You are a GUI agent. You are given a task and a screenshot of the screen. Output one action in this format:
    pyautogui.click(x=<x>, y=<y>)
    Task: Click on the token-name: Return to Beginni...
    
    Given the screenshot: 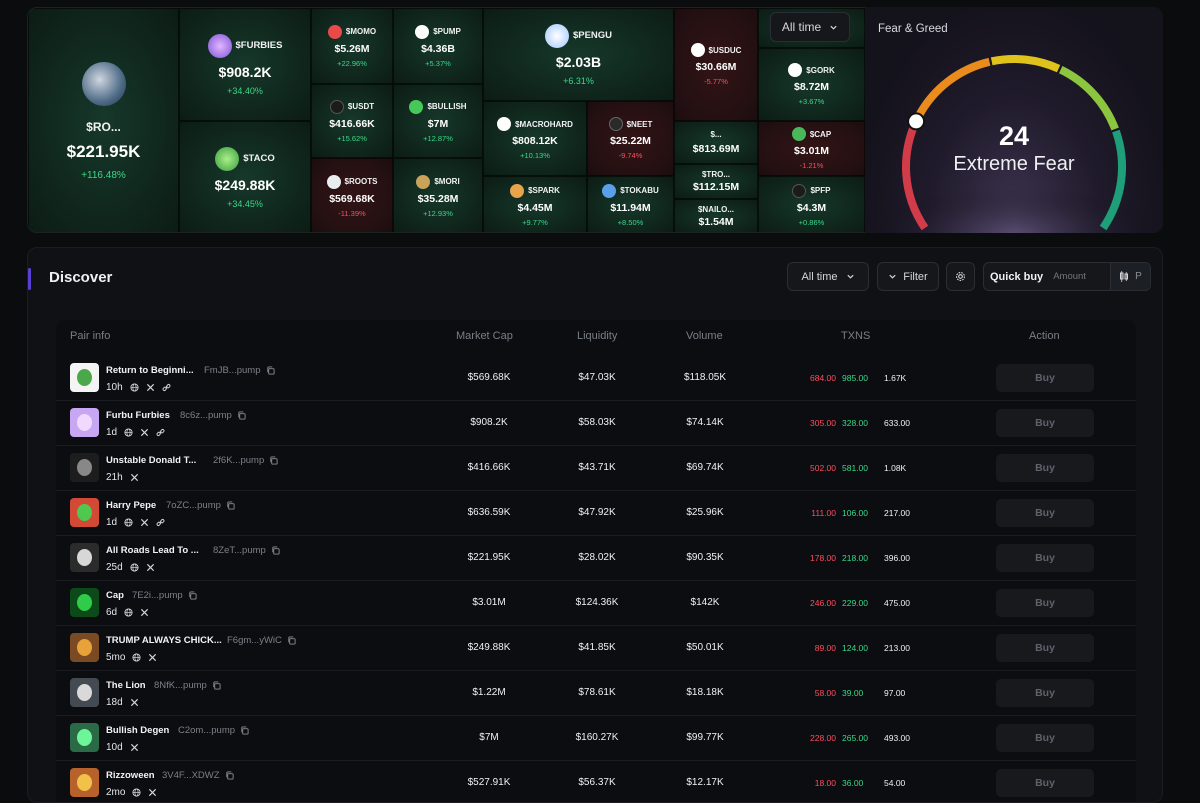 What is the action you would take?
    pyautogui.click(x=150, y=370)
    